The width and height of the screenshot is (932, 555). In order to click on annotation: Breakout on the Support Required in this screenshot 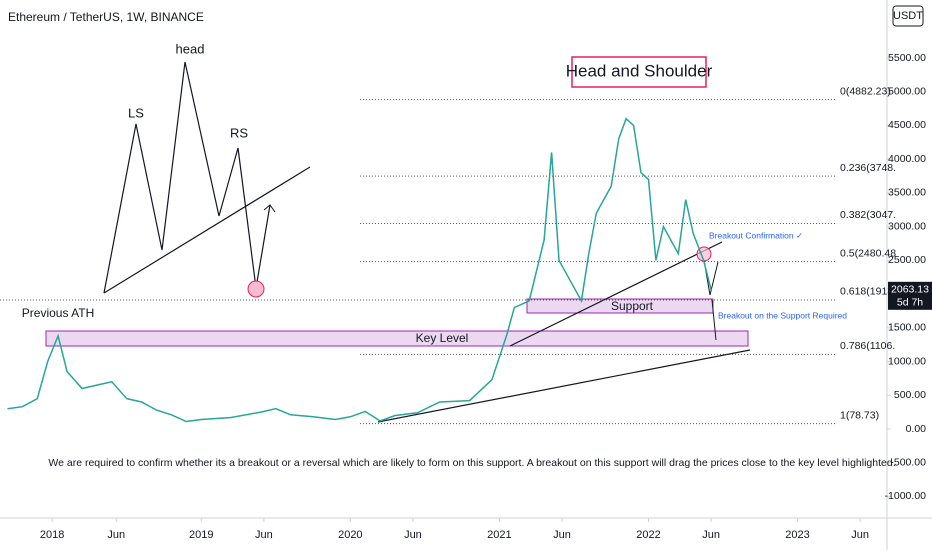, I will do `click(782, 315)`.